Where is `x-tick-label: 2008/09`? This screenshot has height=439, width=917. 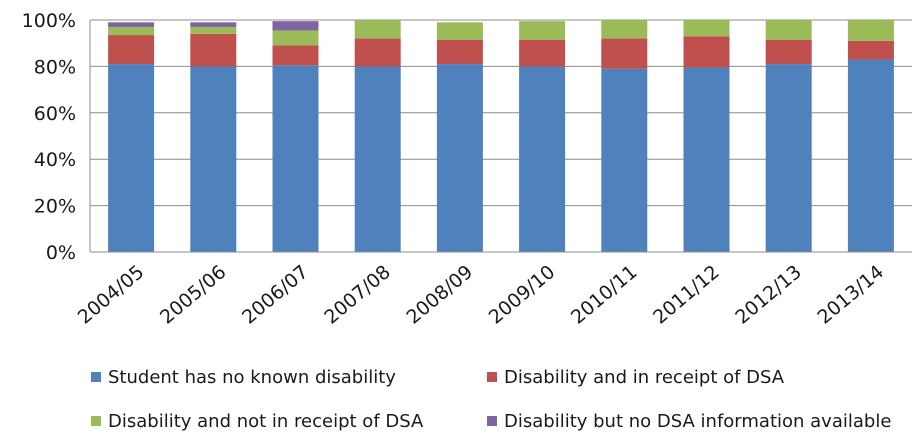 x-tick-label: 2008/09 is located at coordinates (440, 295).